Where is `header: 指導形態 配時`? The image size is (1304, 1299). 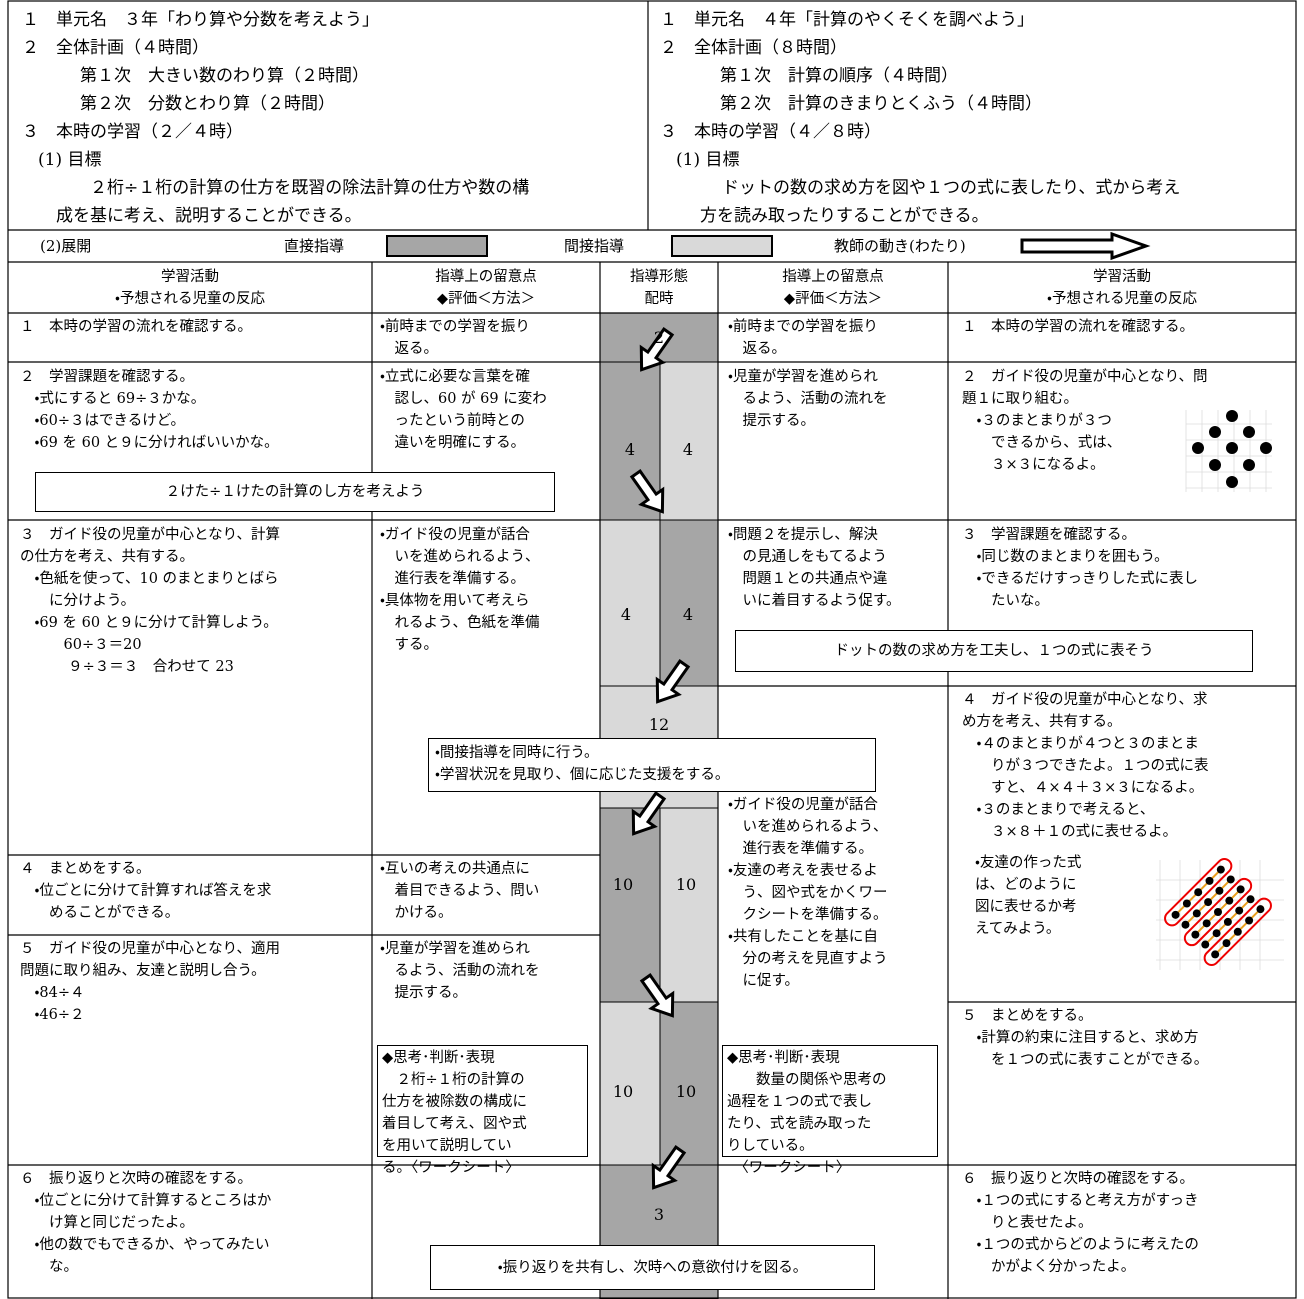 header: 指導形態 配時 is located at coordinates (659, 288).